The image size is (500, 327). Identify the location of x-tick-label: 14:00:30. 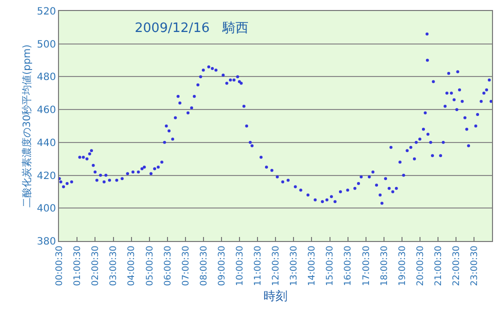
(313, 265).